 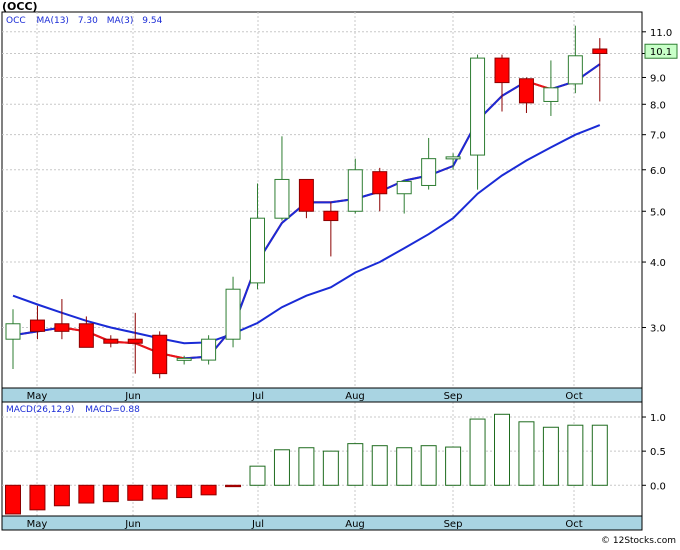 I want to click on price-x-tick-label: Sep, so click(x=453, y=396).